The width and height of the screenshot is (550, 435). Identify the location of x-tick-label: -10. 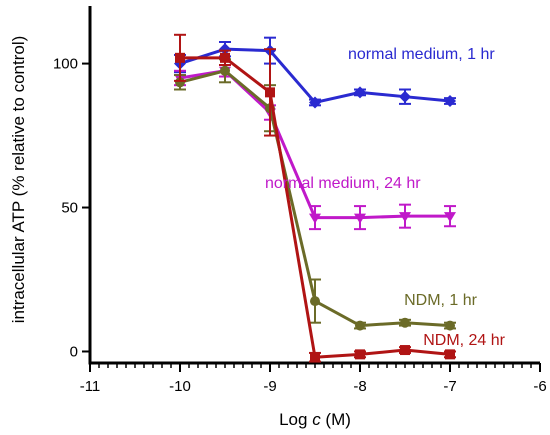
(180, 386).